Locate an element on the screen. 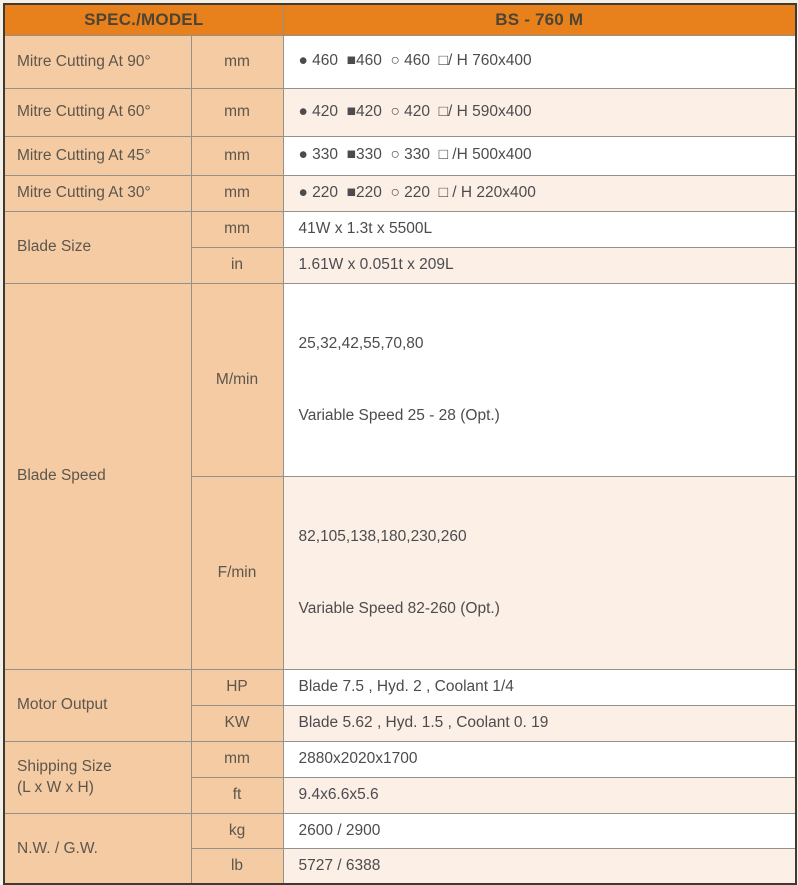 This screenshot has height=885, width=798. label-line-2: (L x W x H) is located at coordinates (55, 788).